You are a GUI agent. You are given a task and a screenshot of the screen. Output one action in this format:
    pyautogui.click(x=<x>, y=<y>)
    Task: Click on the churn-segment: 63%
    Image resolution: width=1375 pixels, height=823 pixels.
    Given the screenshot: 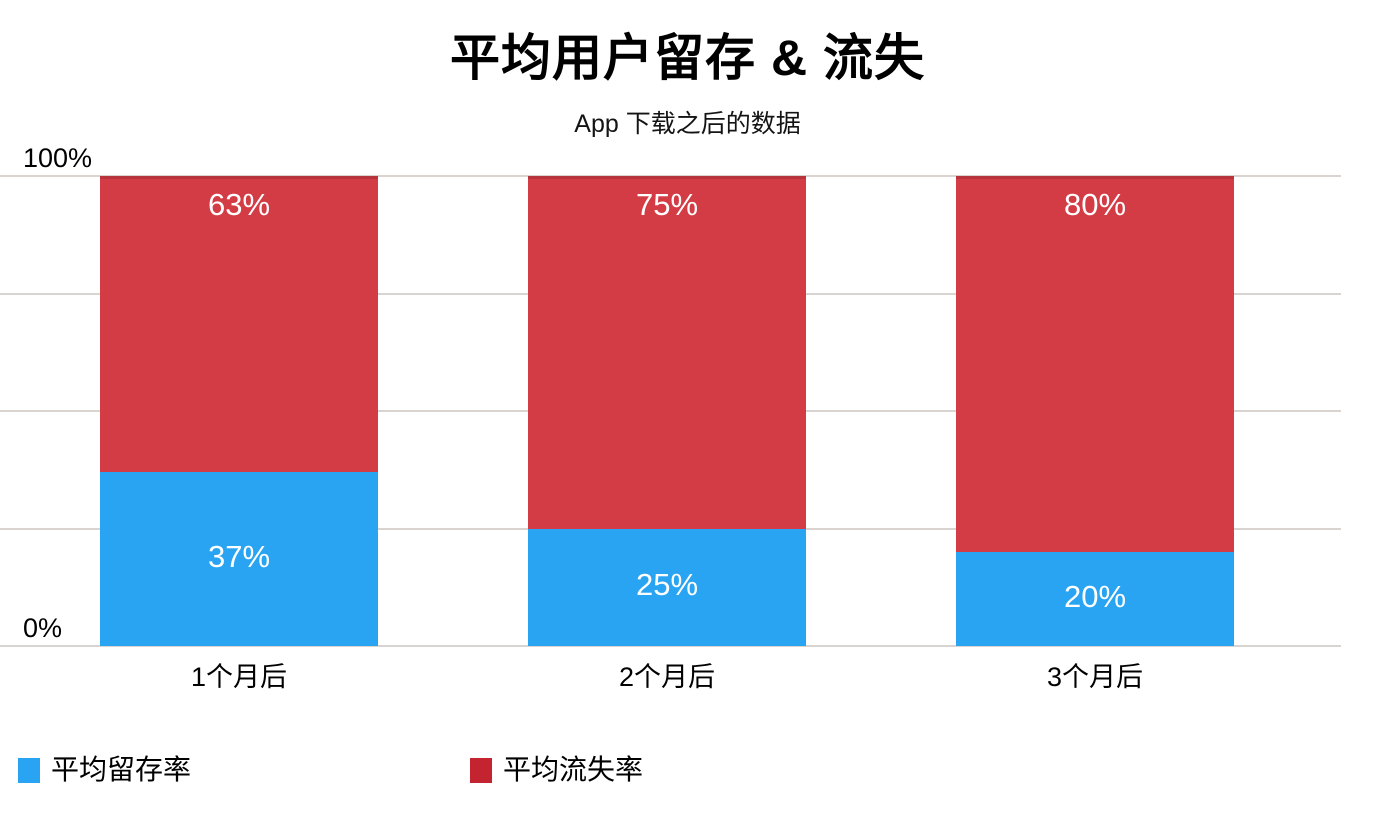 What is the action you would take?
    pyautogui.click(x=239, y=324)
    